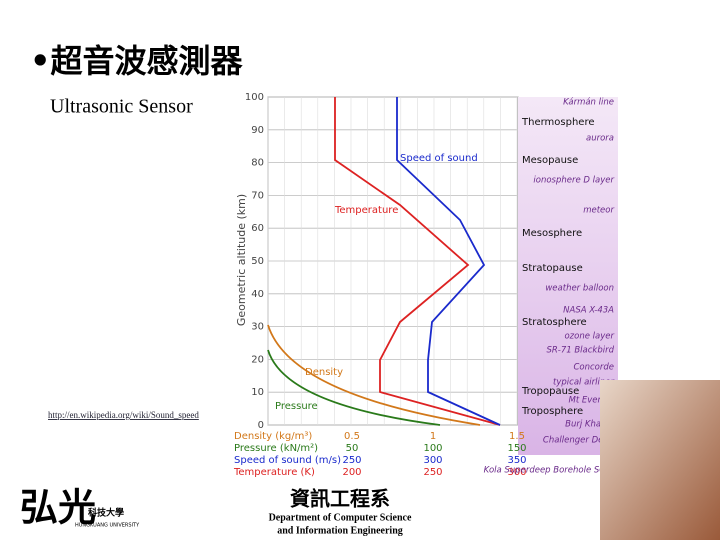  What do you see at coordinates (257, 163) in the screenshot?
I see `y-tick-label: 80` at bounding box center [257, 163].